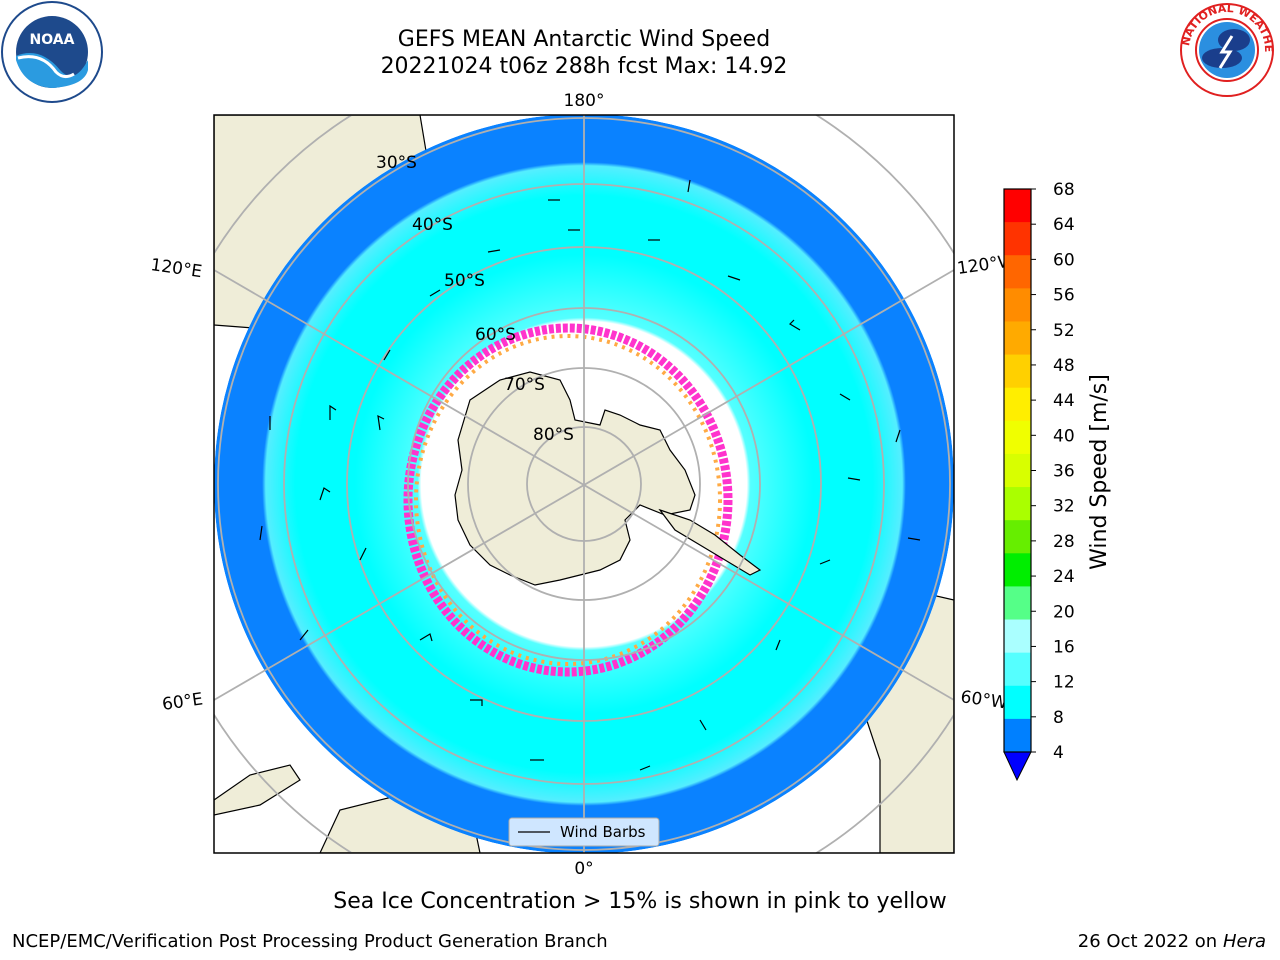  What do you see at coordinates (432, 225) in the screenshot?
I see `lat-label-40s: 40°S` at bounding box center [432, 225].